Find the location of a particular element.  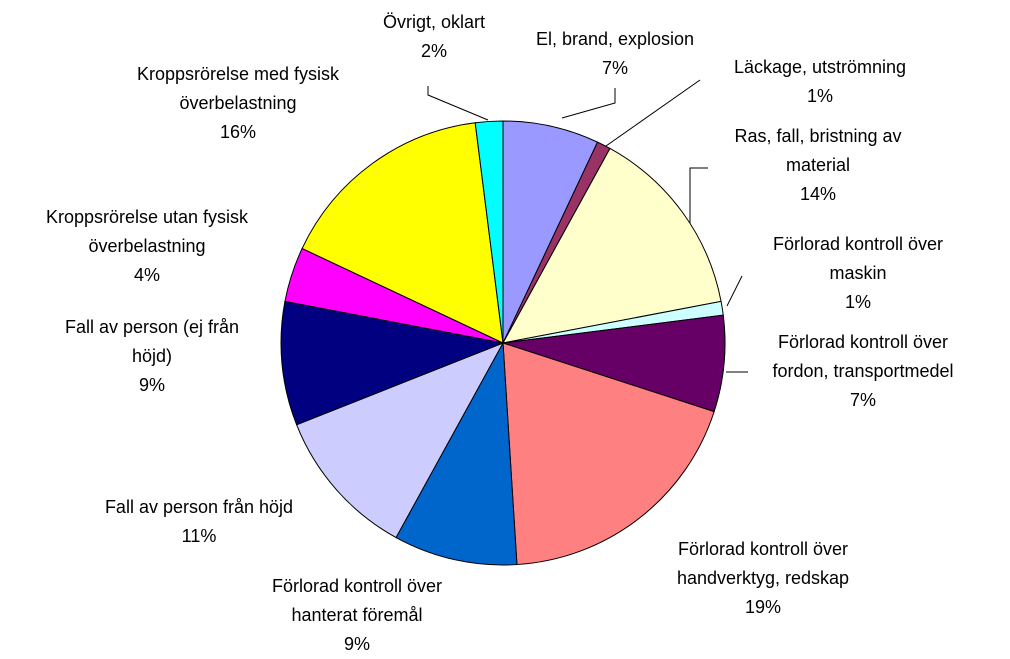

slice-label: Läckage, utströmning 1% is located at coordinates (820, 82).